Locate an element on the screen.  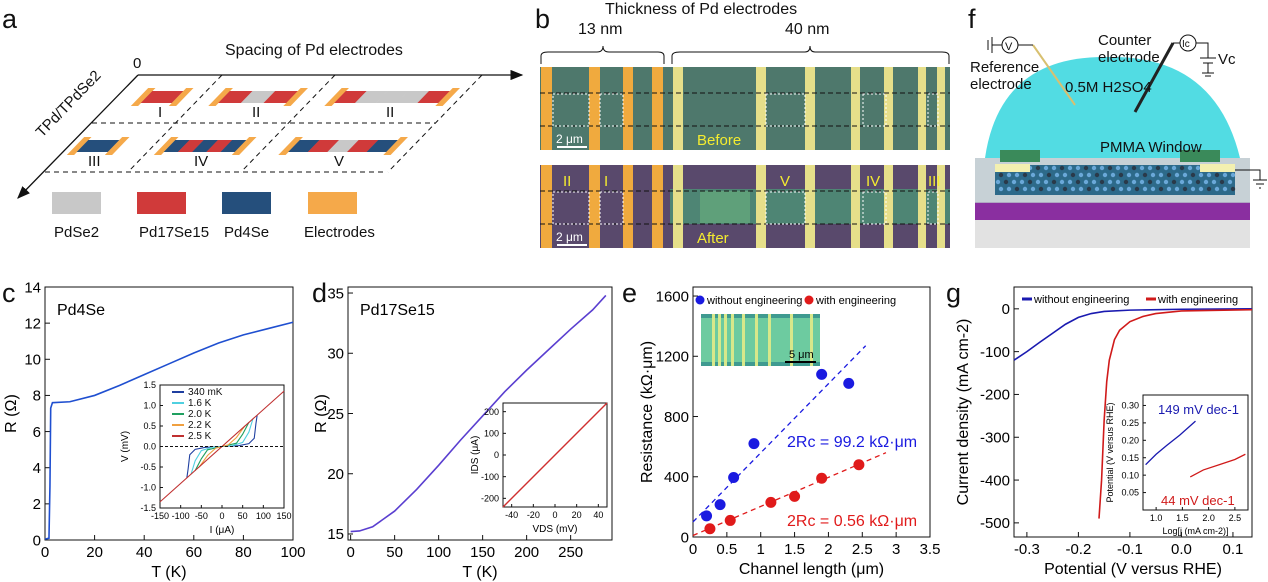
device-label: V is located at coordinates (339, 161).